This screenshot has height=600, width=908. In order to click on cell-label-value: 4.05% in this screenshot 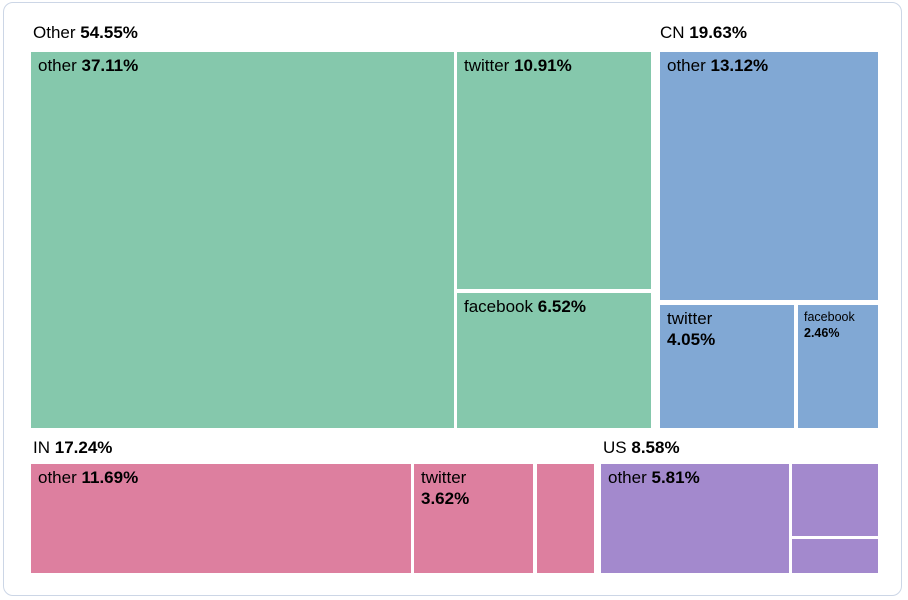, I will do `click(691, 339)`.